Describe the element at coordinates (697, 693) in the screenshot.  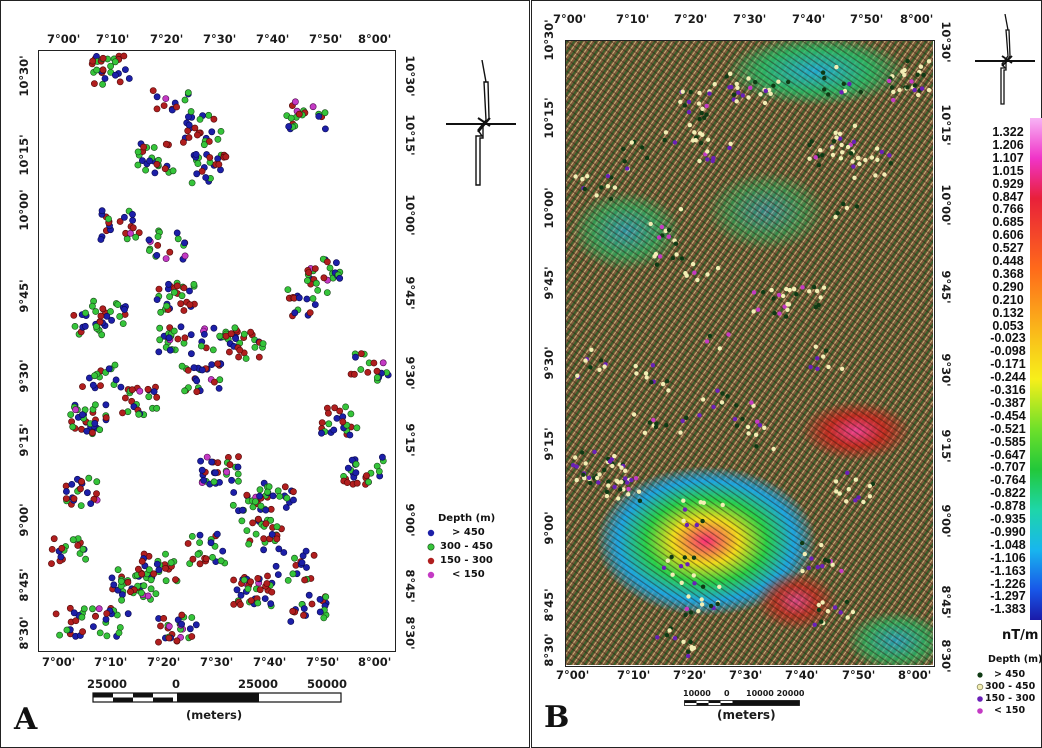
I see `scale-label: 10000` at that location.